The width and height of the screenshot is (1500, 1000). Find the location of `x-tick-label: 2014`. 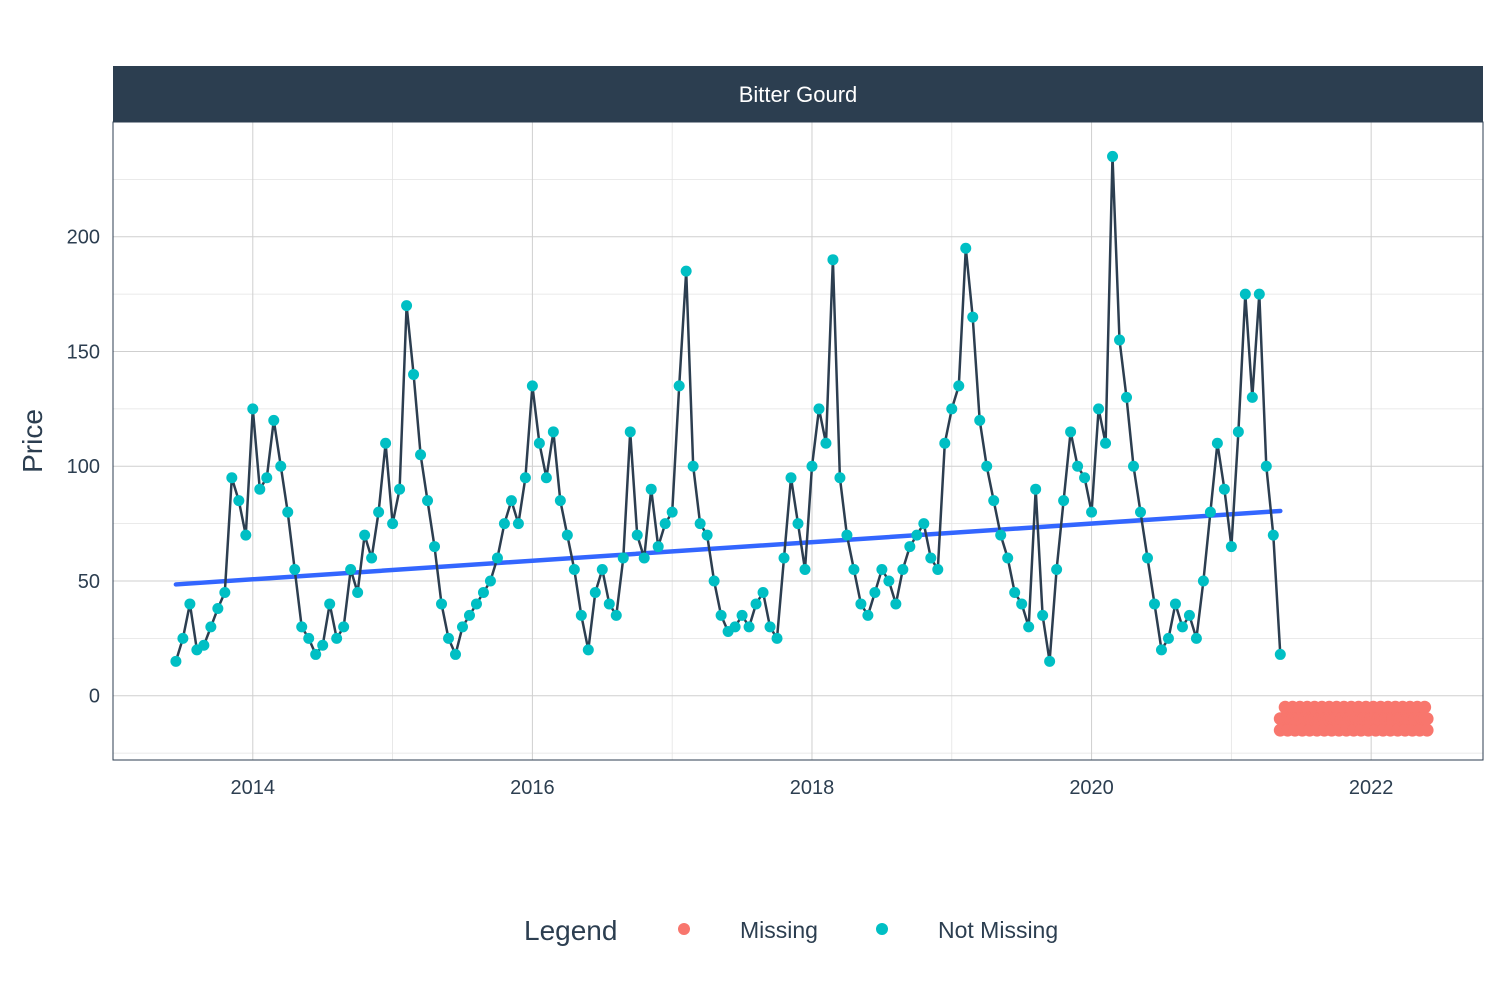

x-tick-label: 2014 is located at coordinates (253, 788).